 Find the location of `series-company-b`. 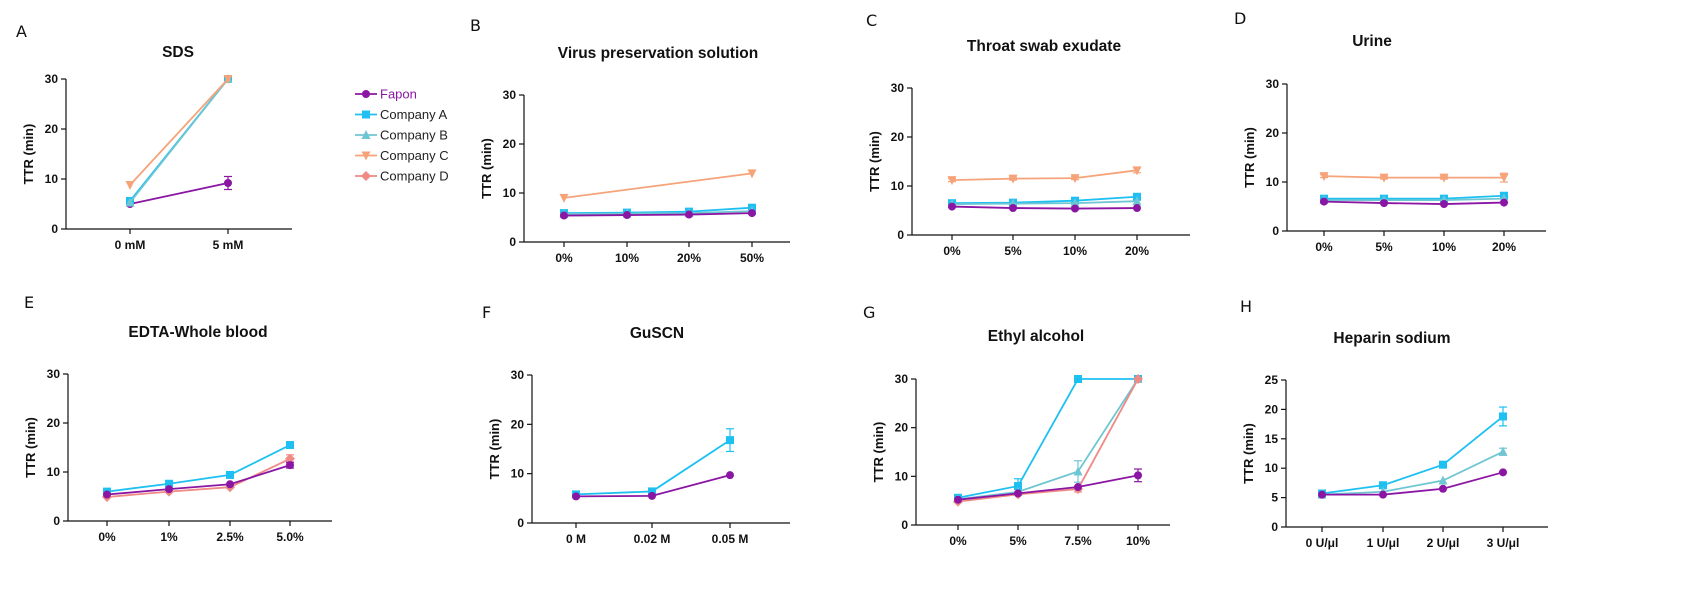

series-company-b is located at coordinates (1048, 439).